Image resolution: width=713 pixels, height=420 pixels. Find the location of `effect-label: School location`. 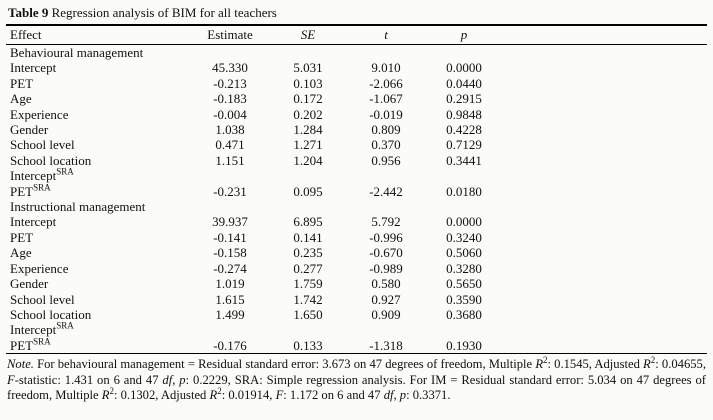

effect-label: School location is located at coordinates (51, 160).